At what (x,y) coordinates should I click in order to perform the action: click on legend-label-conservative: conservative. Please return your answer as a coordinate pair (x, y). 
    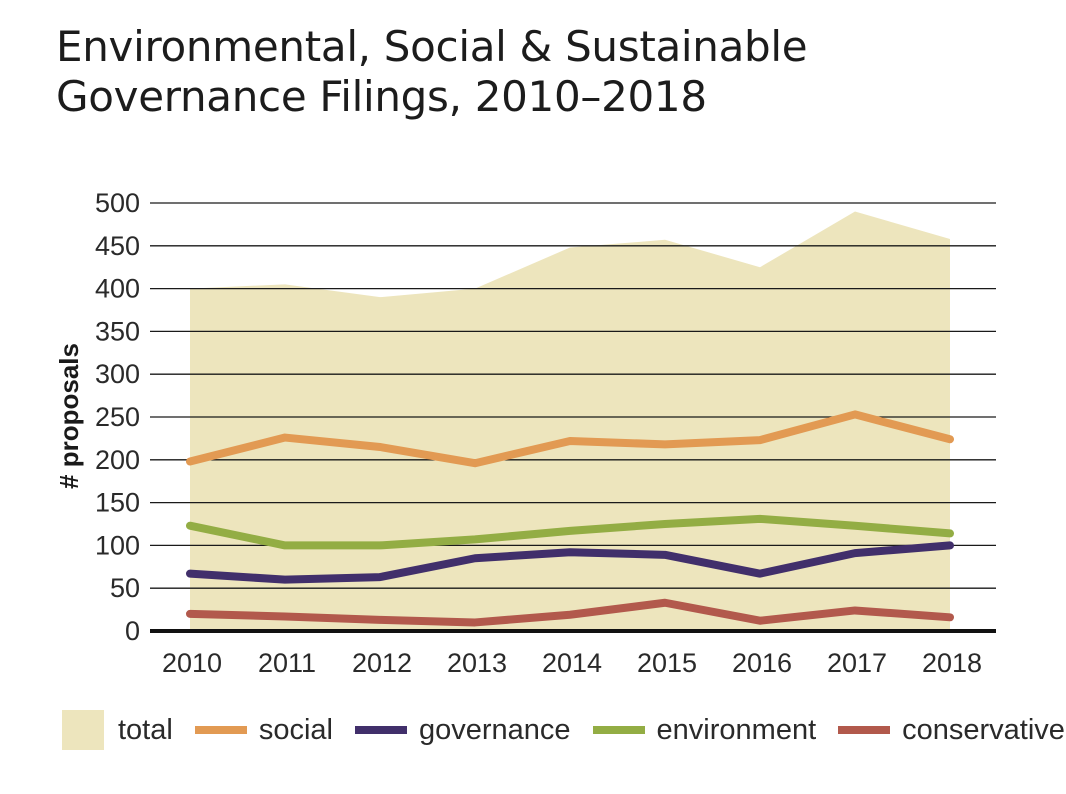
    Looking at the image, I should click on (983, 729).